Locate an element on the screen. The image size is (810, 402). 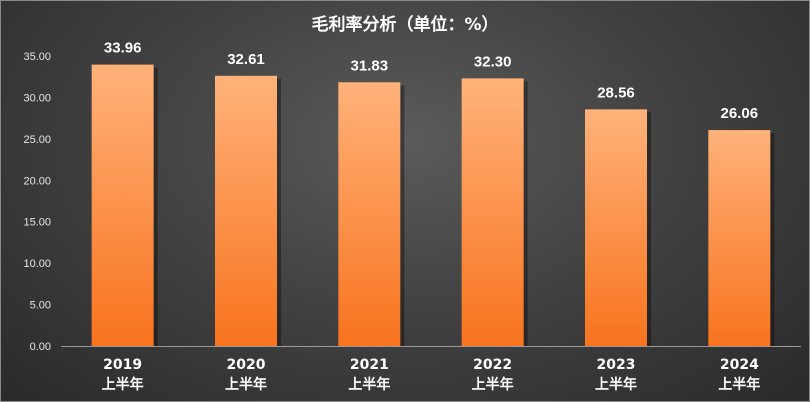
x-tick-label-year: 2021 is located at coordinates (369, 365).